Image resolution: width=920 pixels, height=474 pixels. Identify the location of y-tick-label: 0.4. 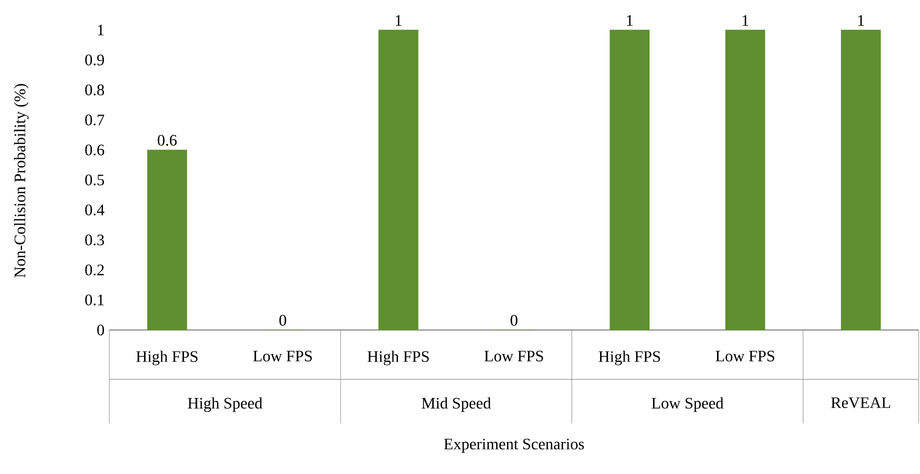
(94, 210).